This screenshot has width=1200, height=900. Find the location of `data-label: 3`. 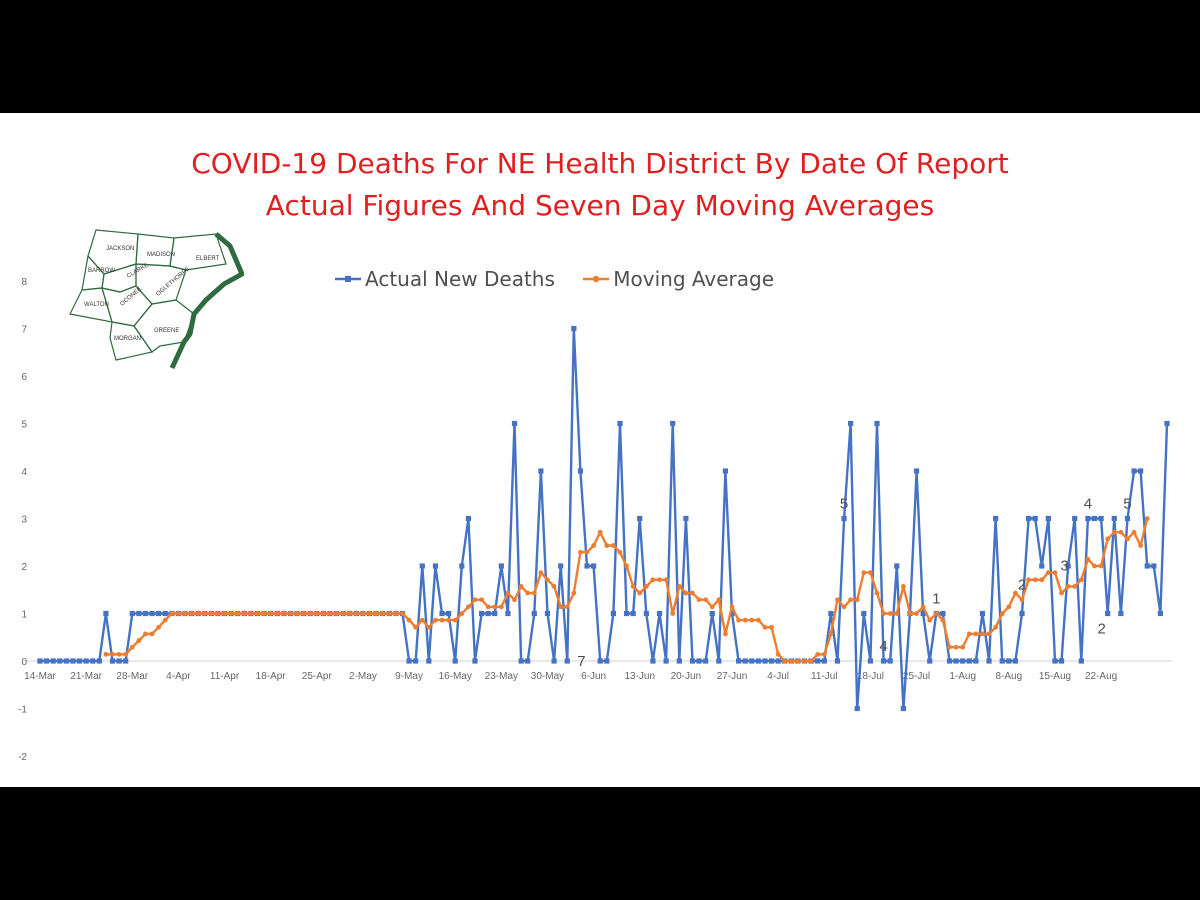

data-label: 3 is located at coordinates (1065, 565).